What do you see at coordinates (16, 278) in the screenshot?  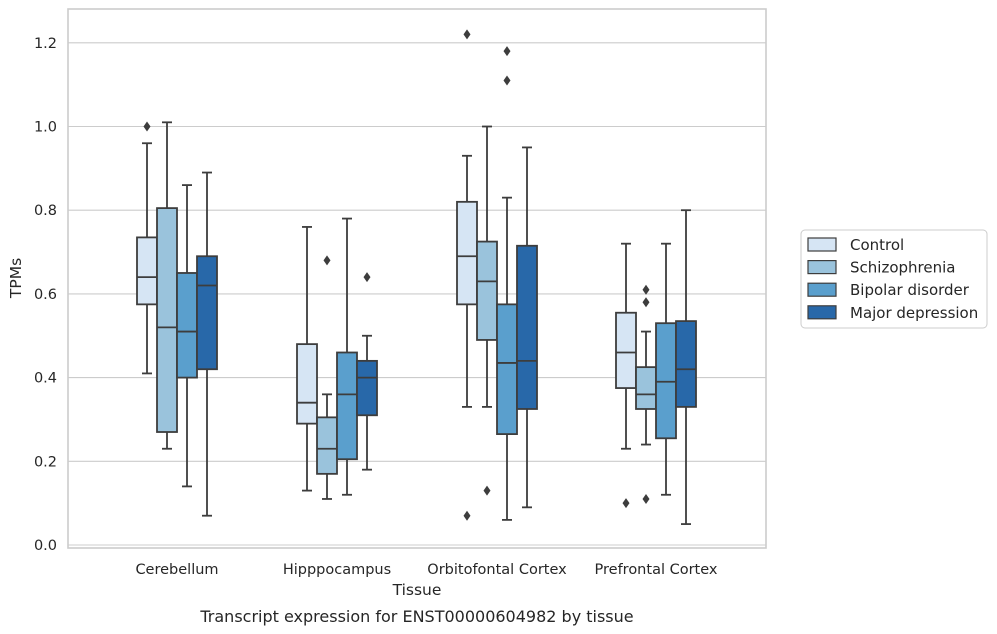 I see `y-axis-title: TPMs` at bounding box center [16, 278].